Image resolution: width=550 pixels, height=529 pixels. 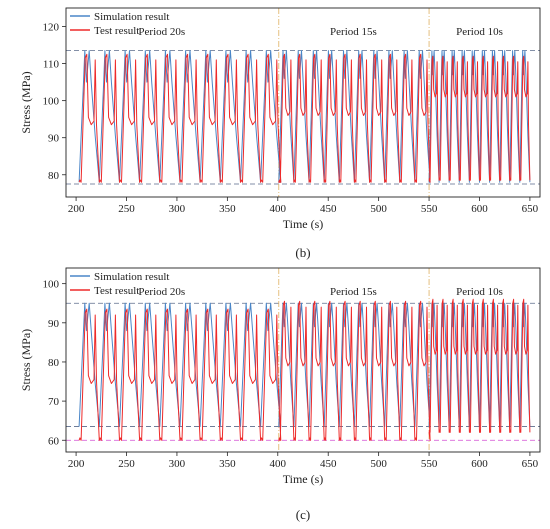 I want to click on panel-caption: (b), so click(x=302, y=252).